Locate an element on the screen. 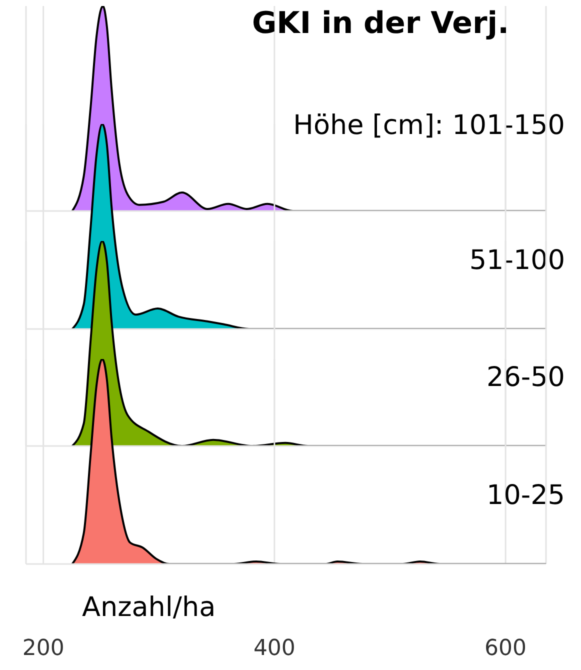  chart-title: GKI in der Verj. is located at coordinates (380, 23).